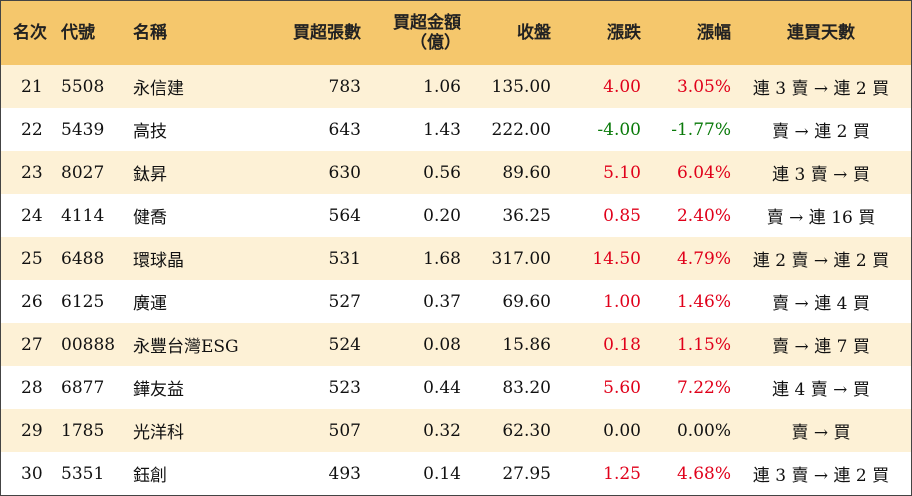 The image size is (912, 496). Describe the element at coordinates (622, 215) in the screenshot. I see `cell-change: 0.85` at that location.